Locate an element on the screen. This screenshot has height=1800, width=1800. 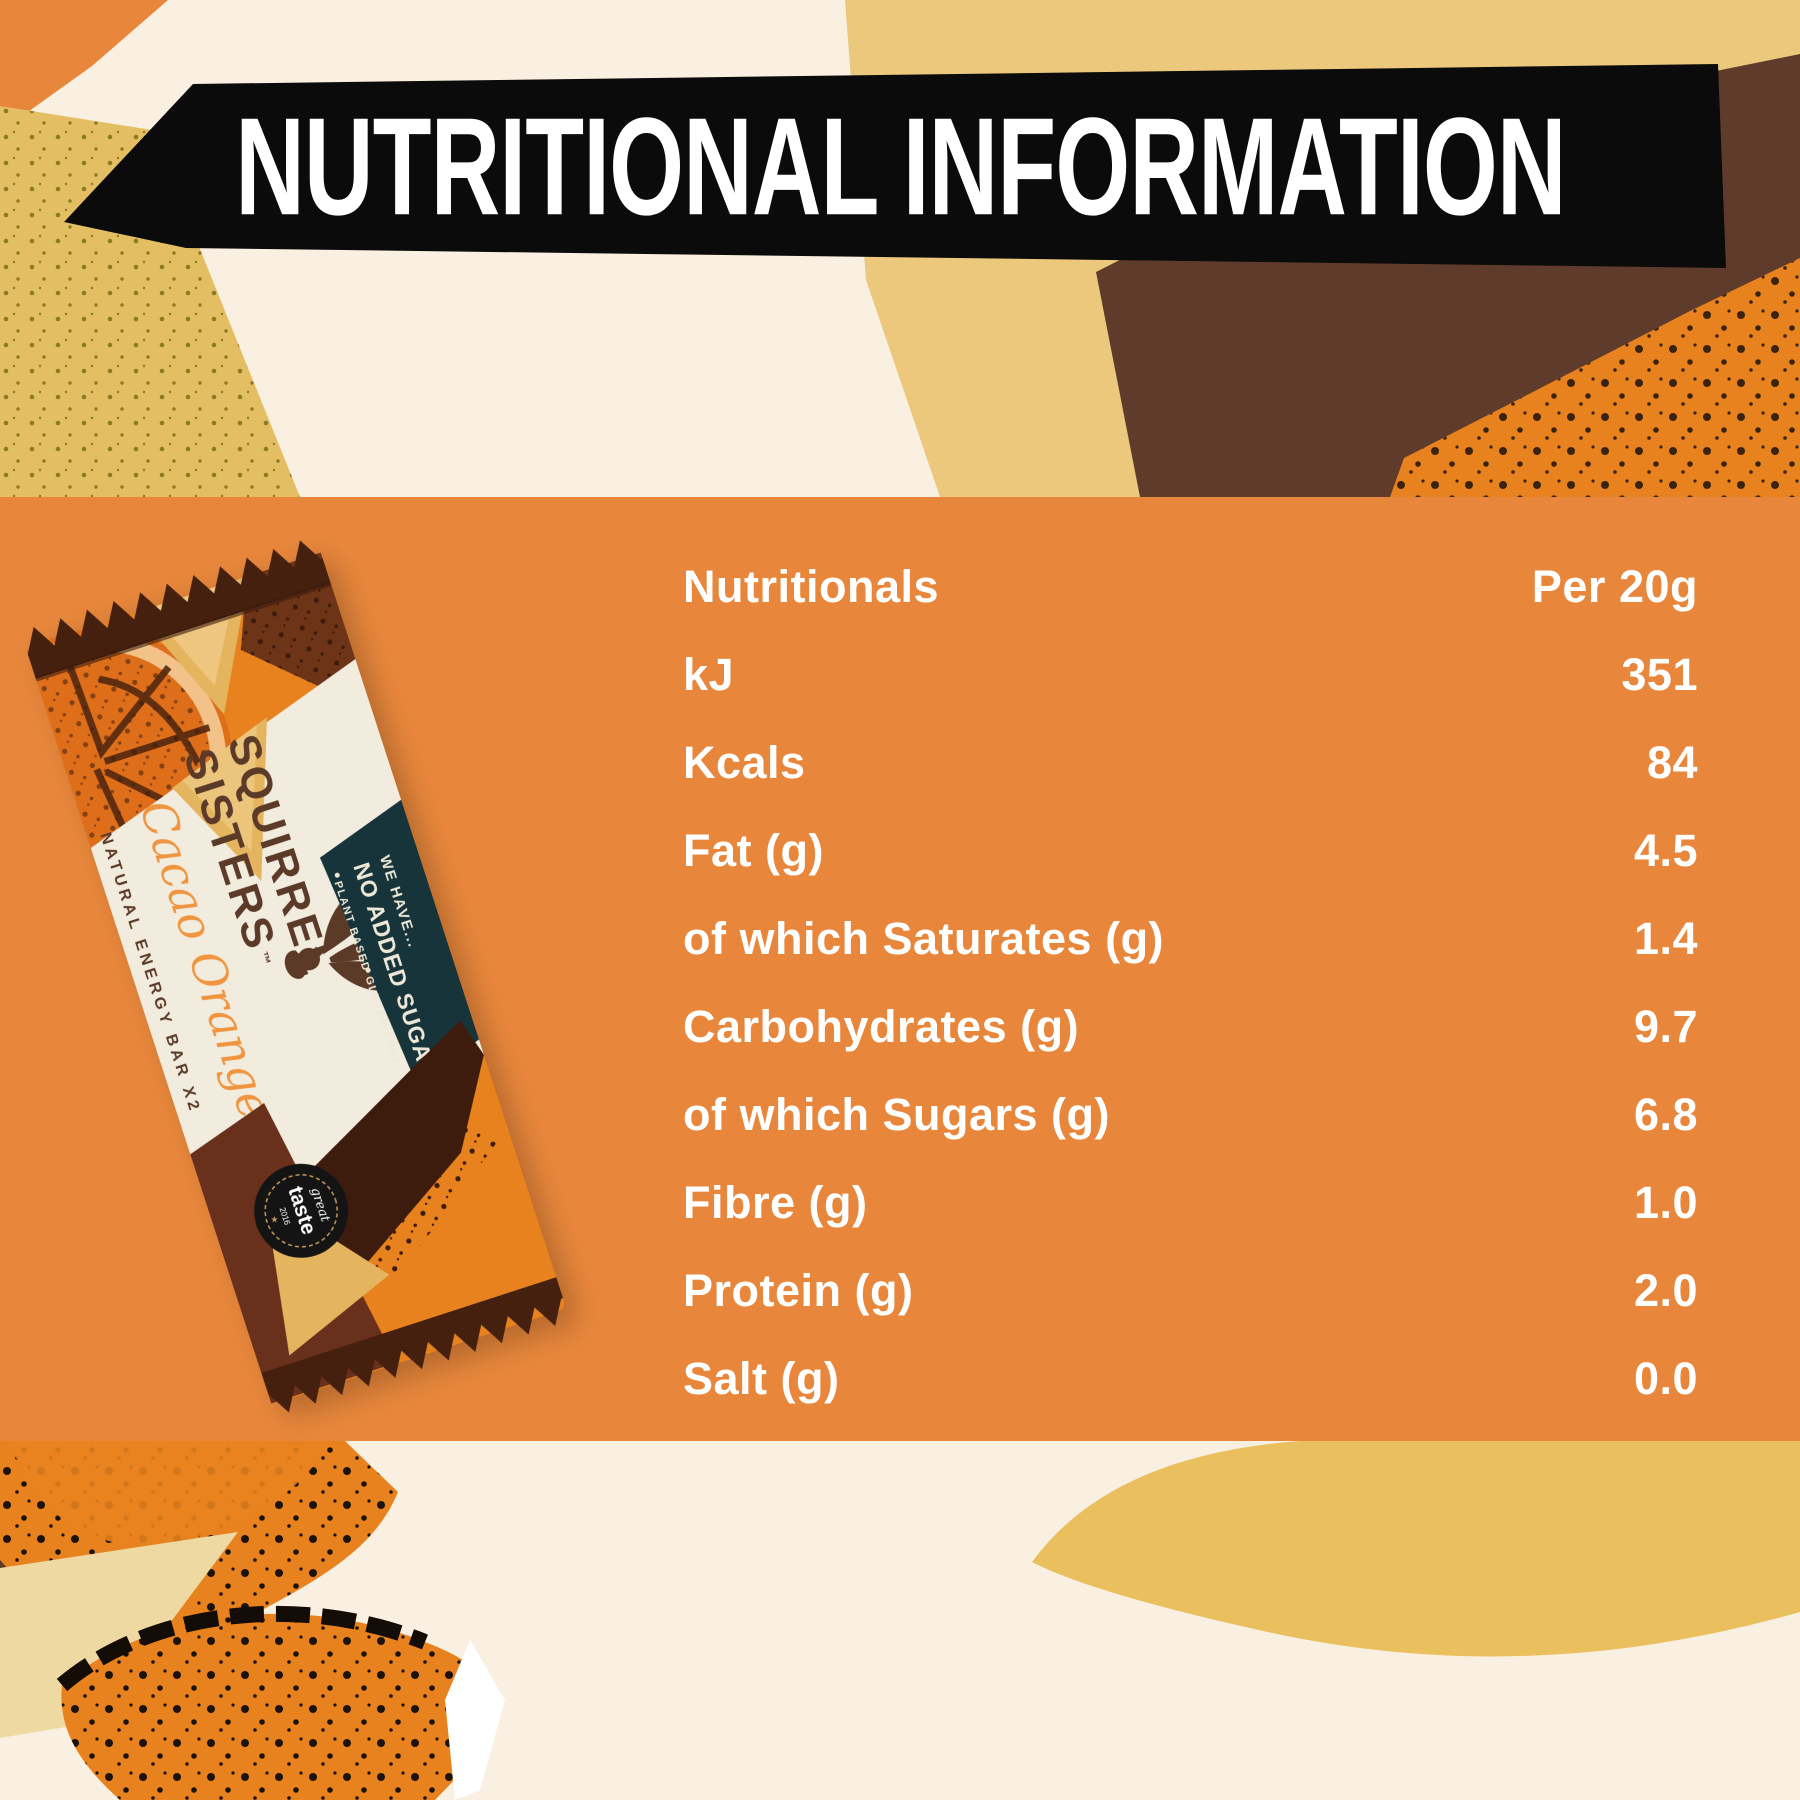
header-per-20g: Per 20g is located at coordinates (1614, 586).